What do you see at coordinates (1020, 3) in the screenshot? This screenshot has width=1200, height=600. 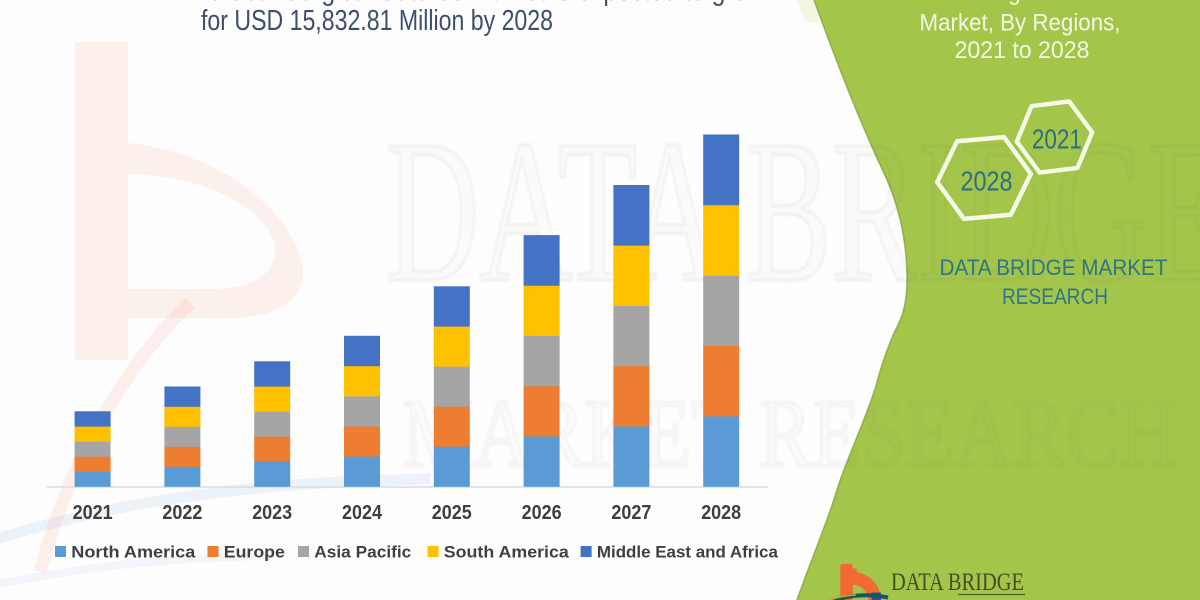 I see `svg-text: Global Surgical Sutures` at bounding box center [1020, 3].